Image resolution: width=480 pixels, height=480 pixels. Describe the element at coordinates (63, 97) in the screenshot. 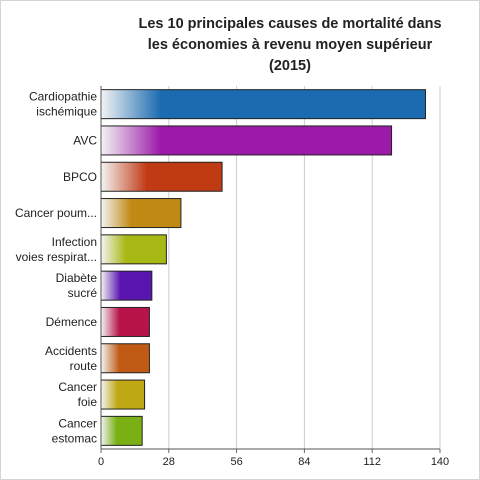

I see `category-label: Cardiopathie` at that location.